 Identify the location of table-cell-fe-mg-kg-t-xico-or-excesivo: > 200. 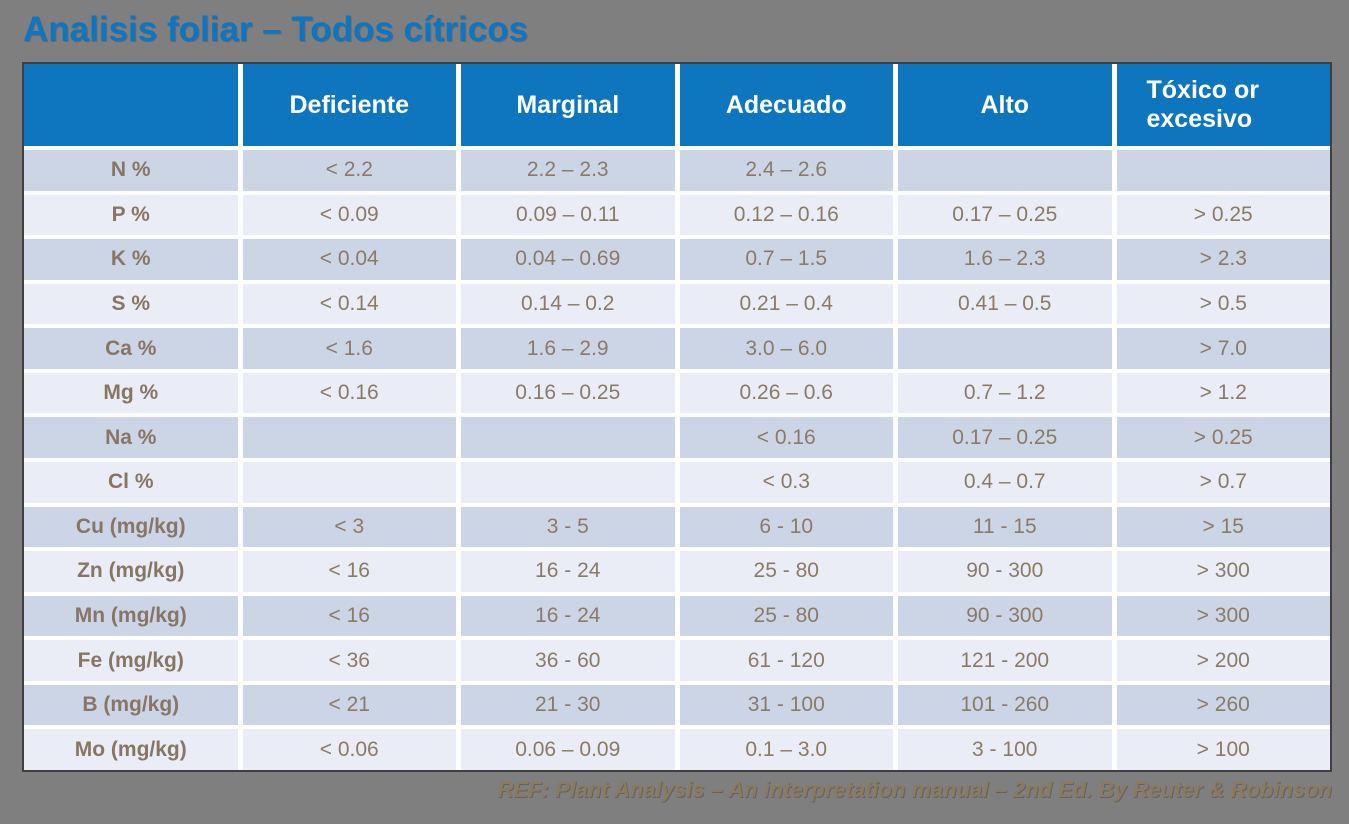
(1223, 660).